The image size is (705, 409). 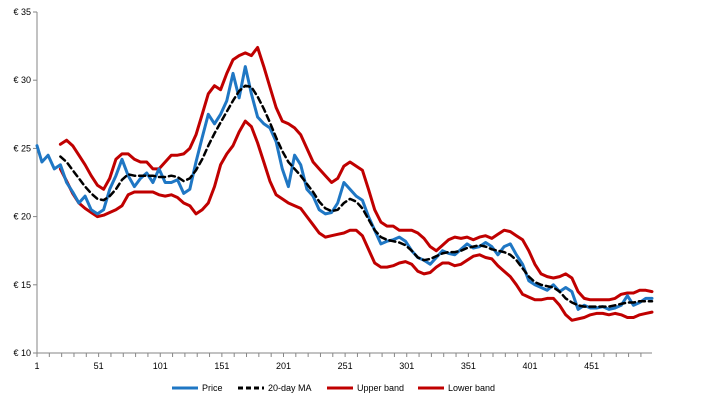 I want to click on x-tick-label: 251, so click(x=345, y=366).